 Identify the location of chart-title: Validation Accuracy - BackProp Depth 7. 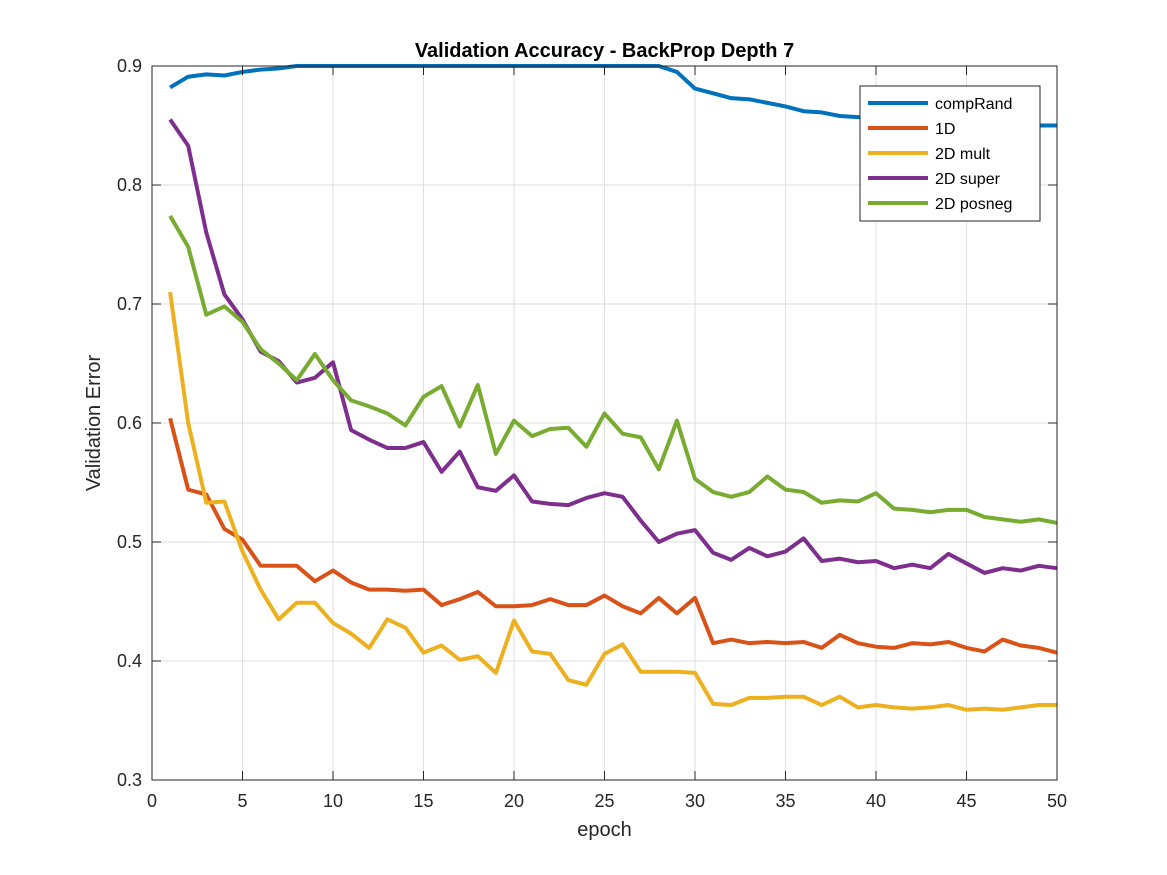
(604, 51).